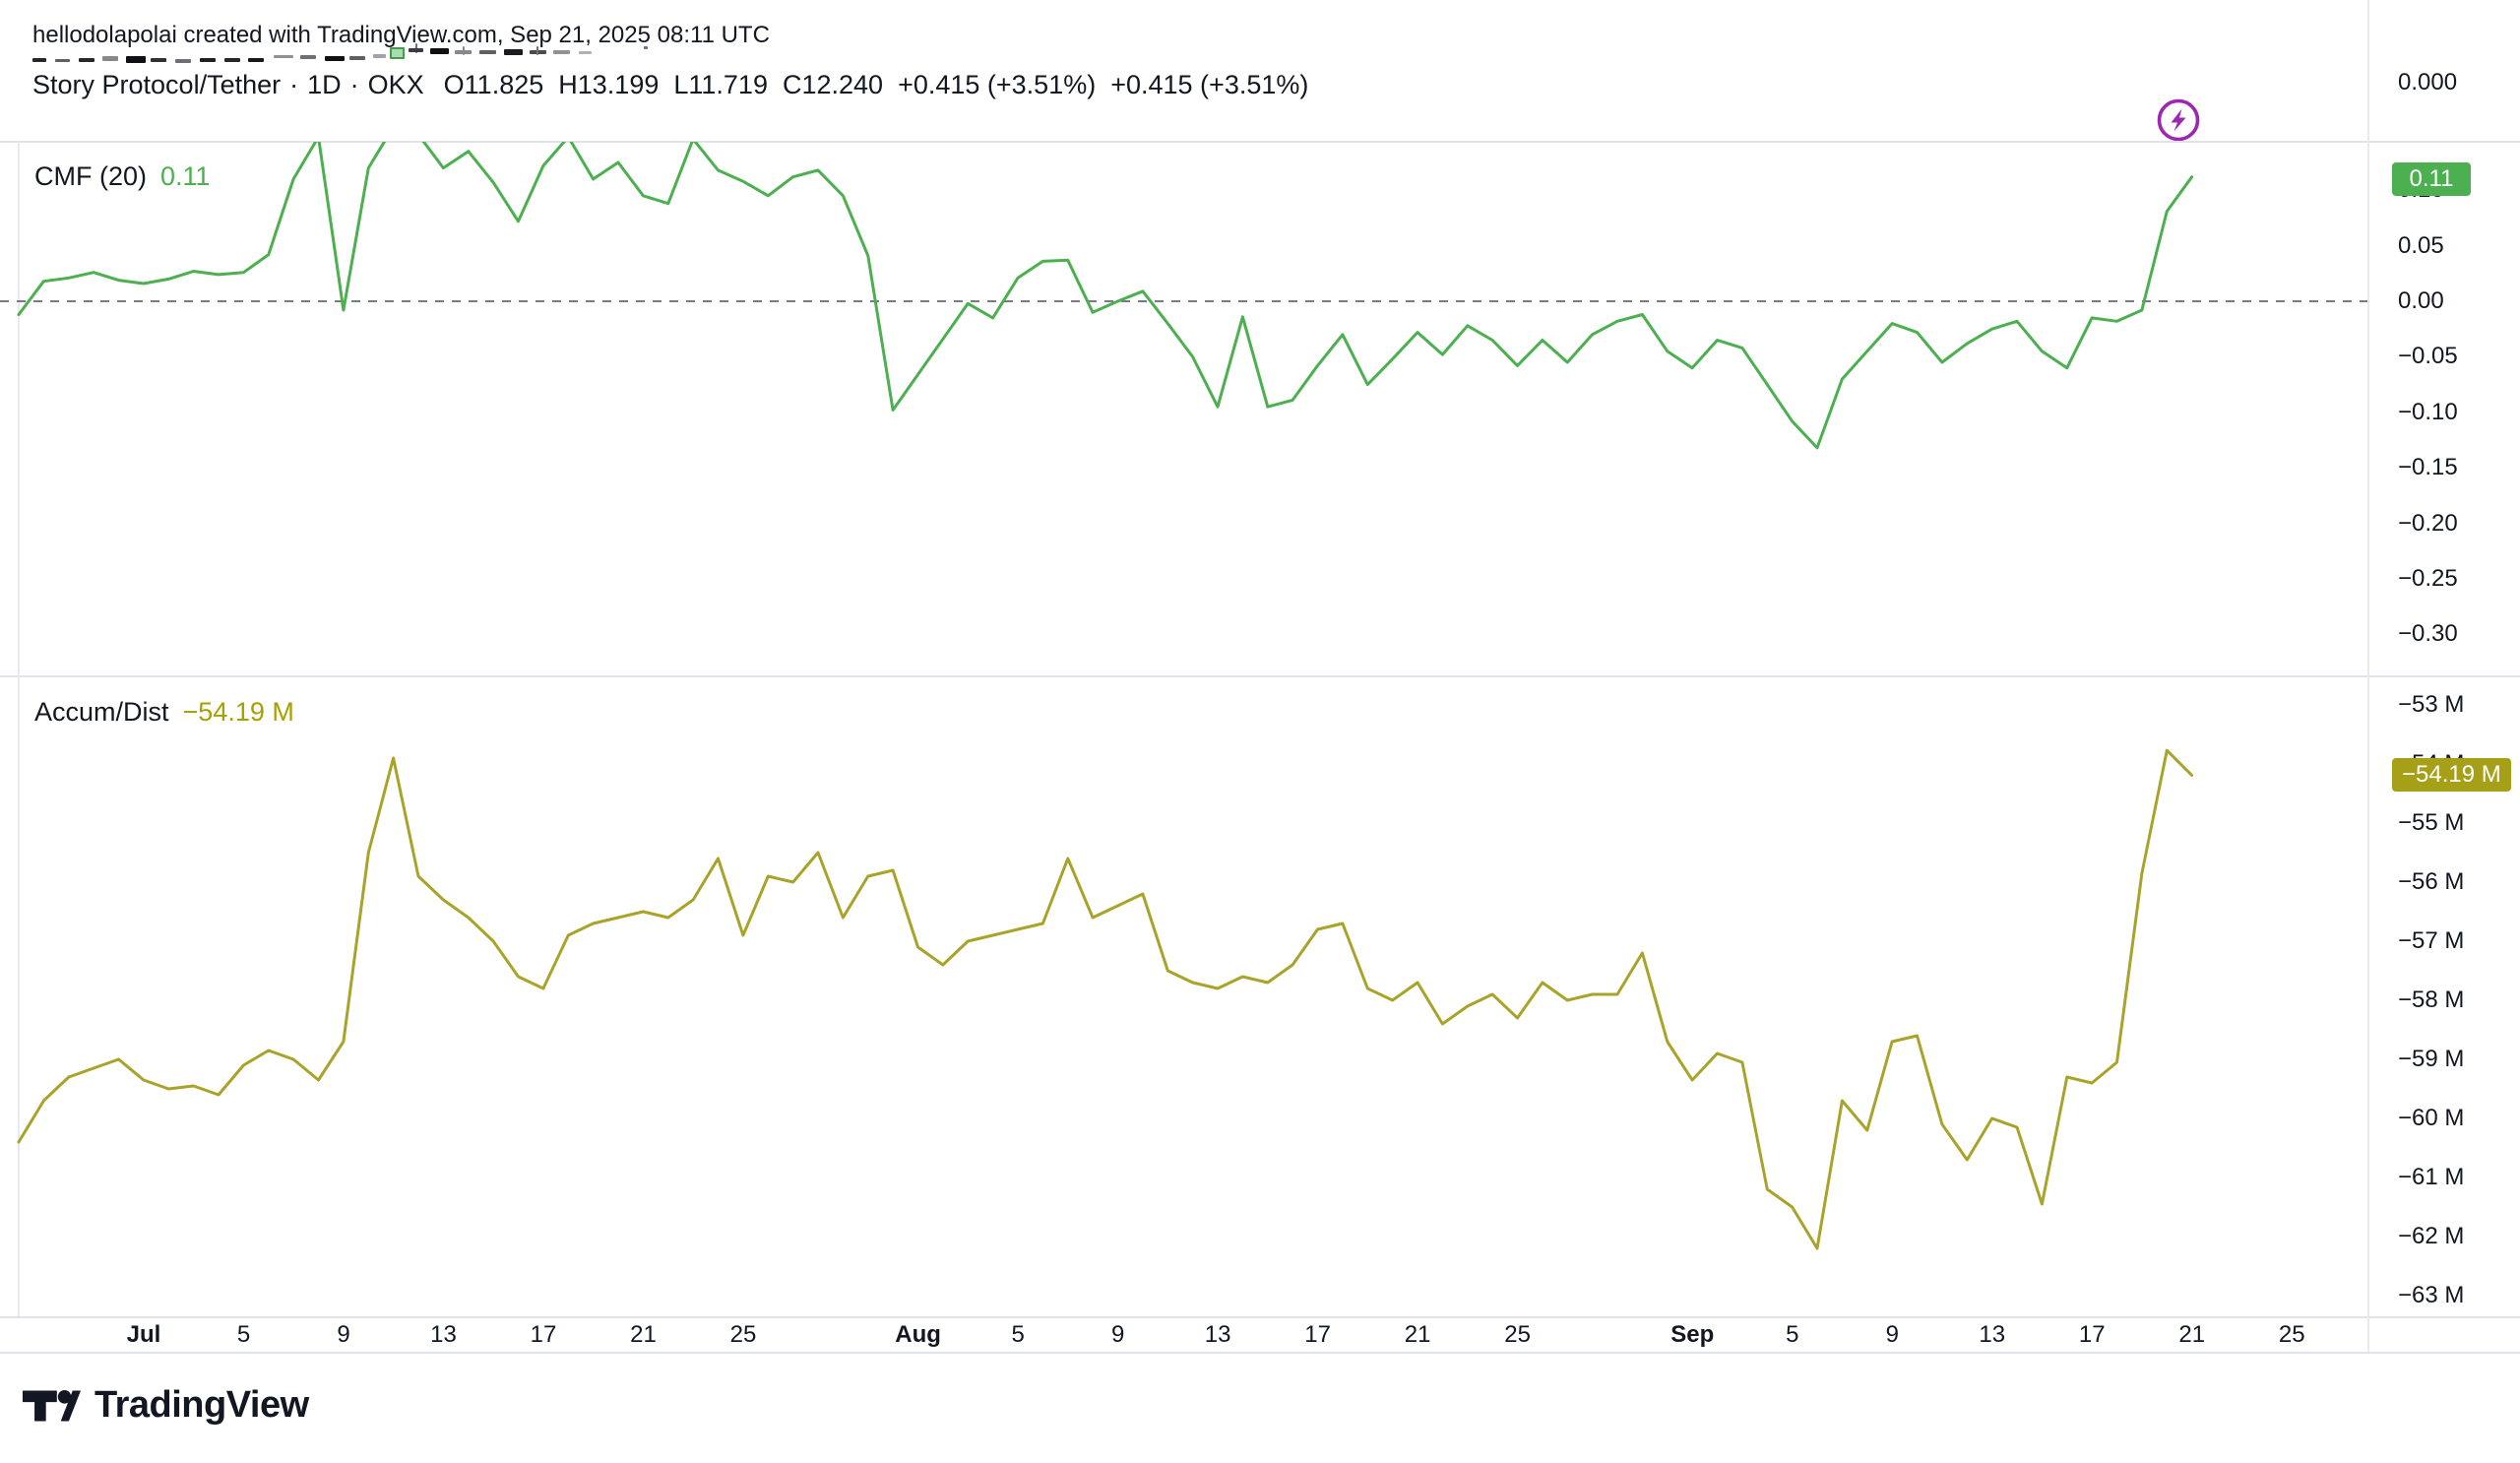  Describe the element at coordinates (2368, 676) in the screenshot. I see `price-scale-border` at that location.